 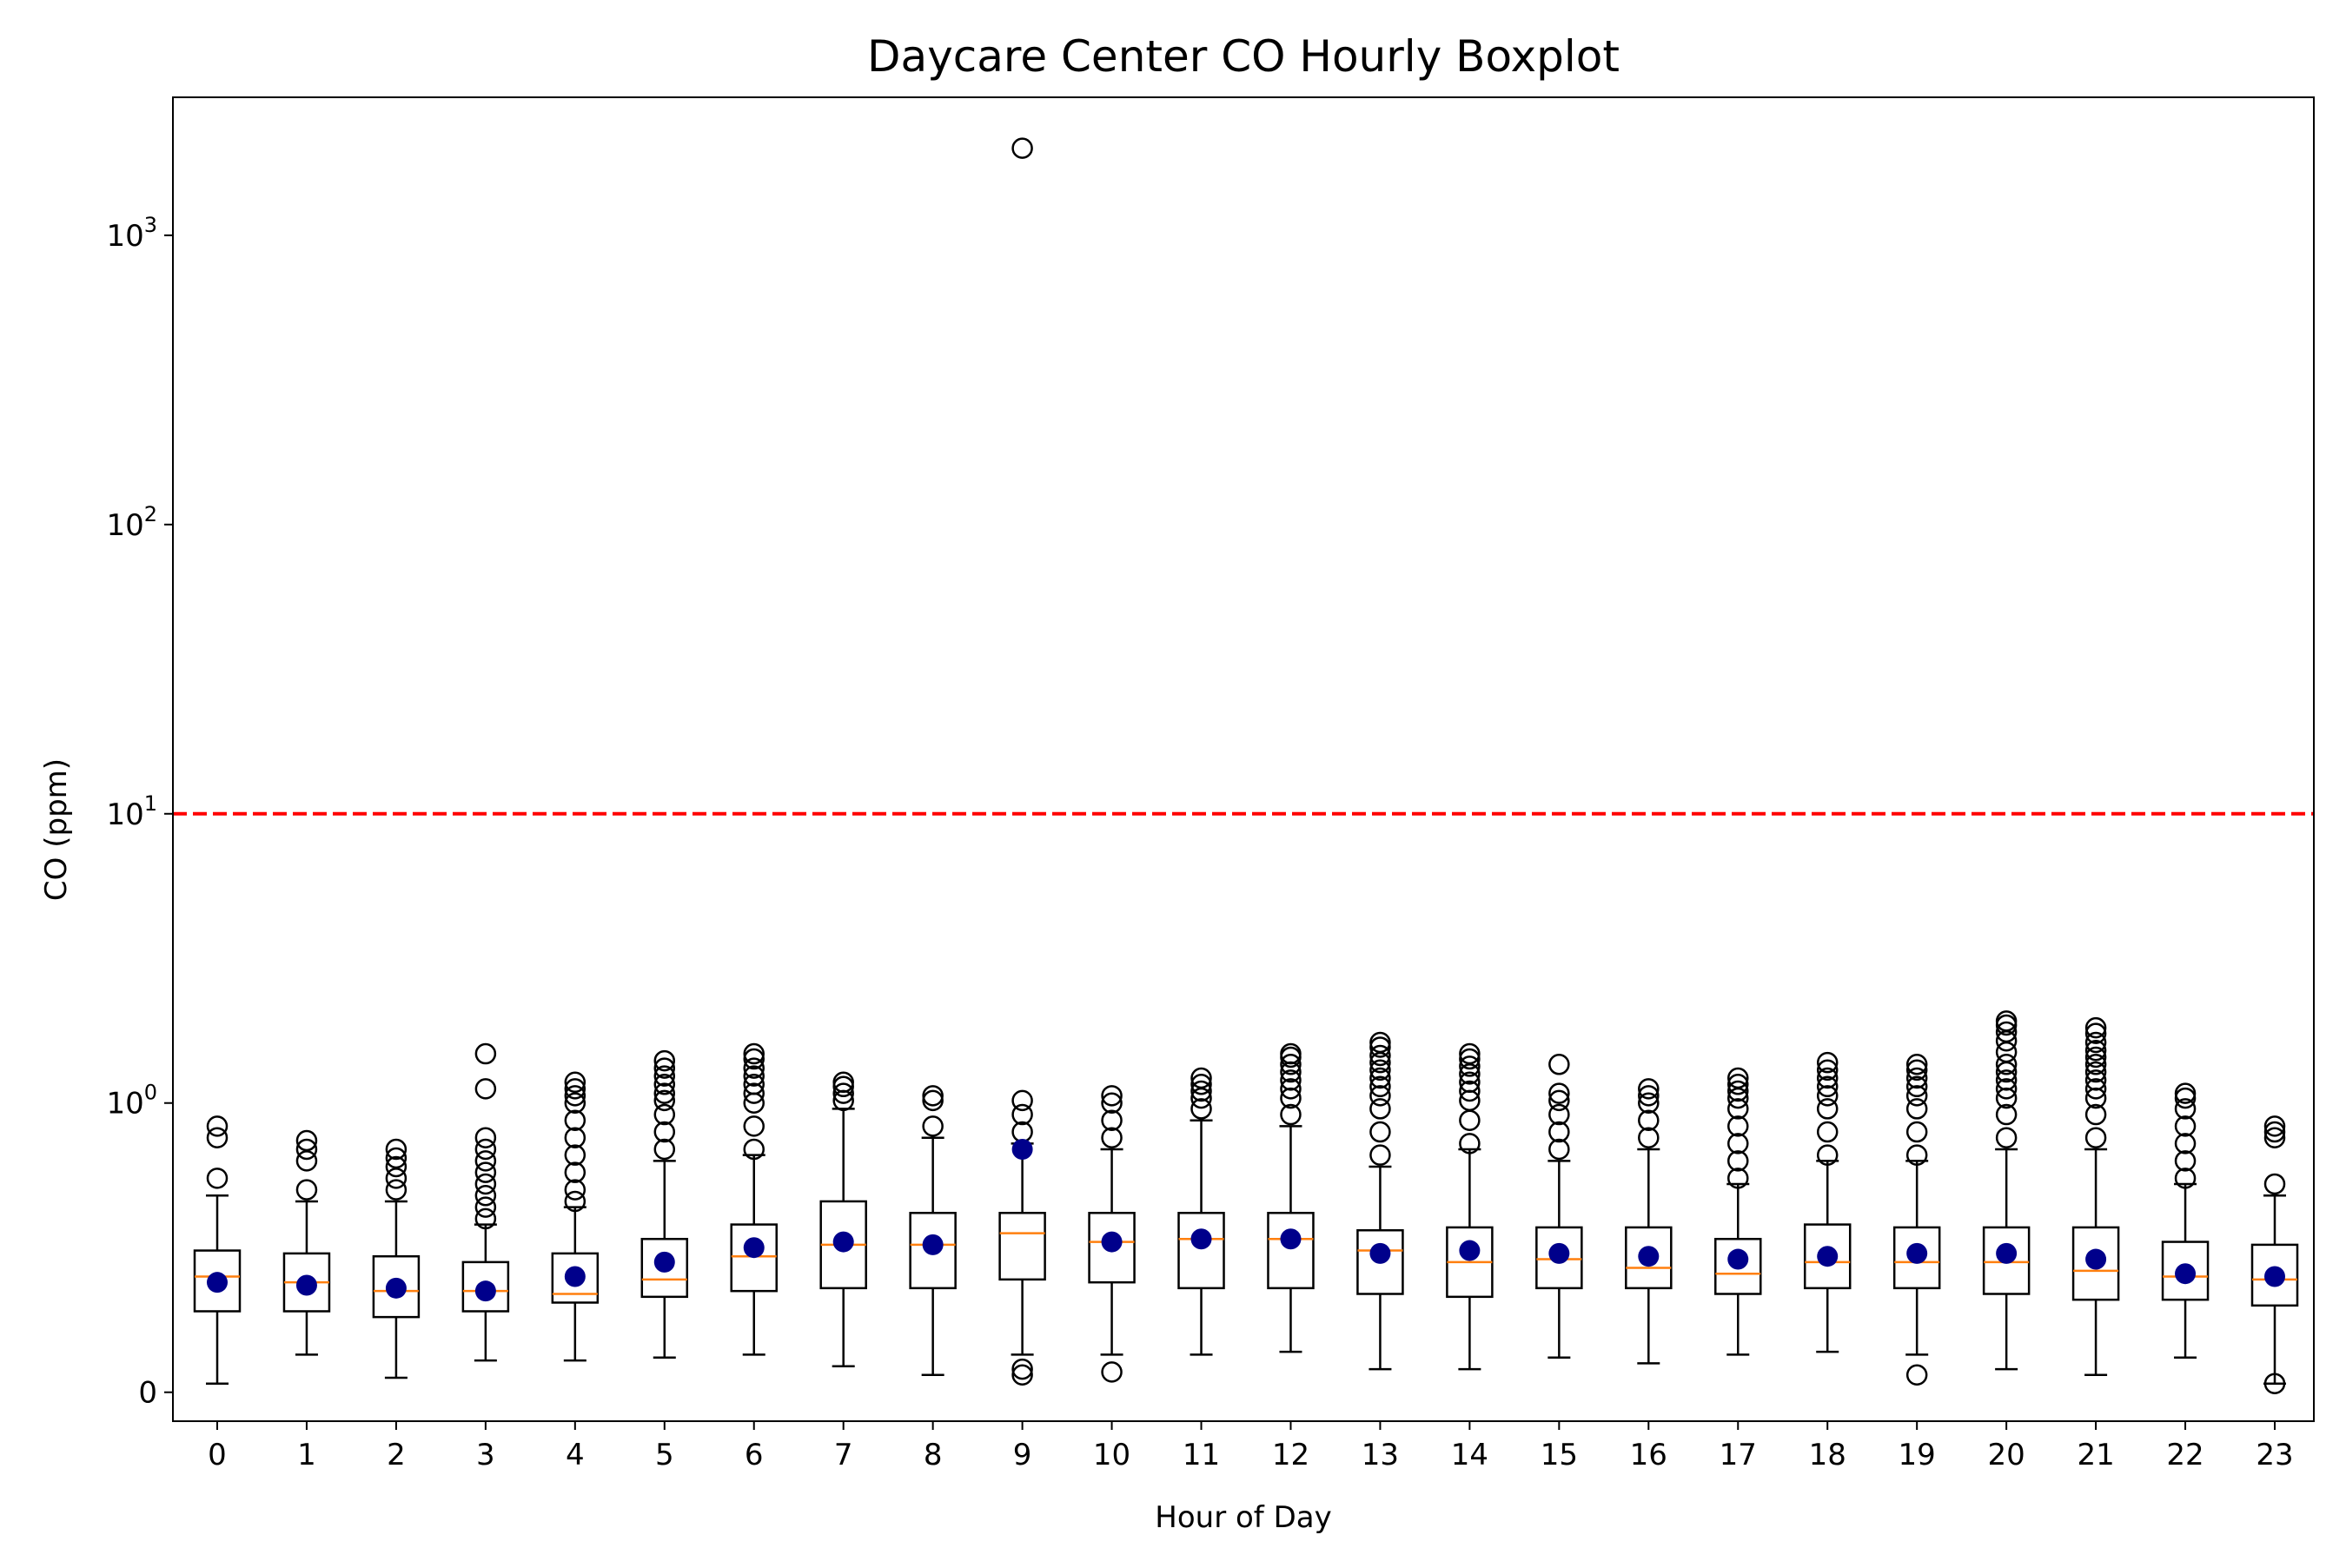 I want to click on x-tick-label: 4, so click(x=575, y=1455).